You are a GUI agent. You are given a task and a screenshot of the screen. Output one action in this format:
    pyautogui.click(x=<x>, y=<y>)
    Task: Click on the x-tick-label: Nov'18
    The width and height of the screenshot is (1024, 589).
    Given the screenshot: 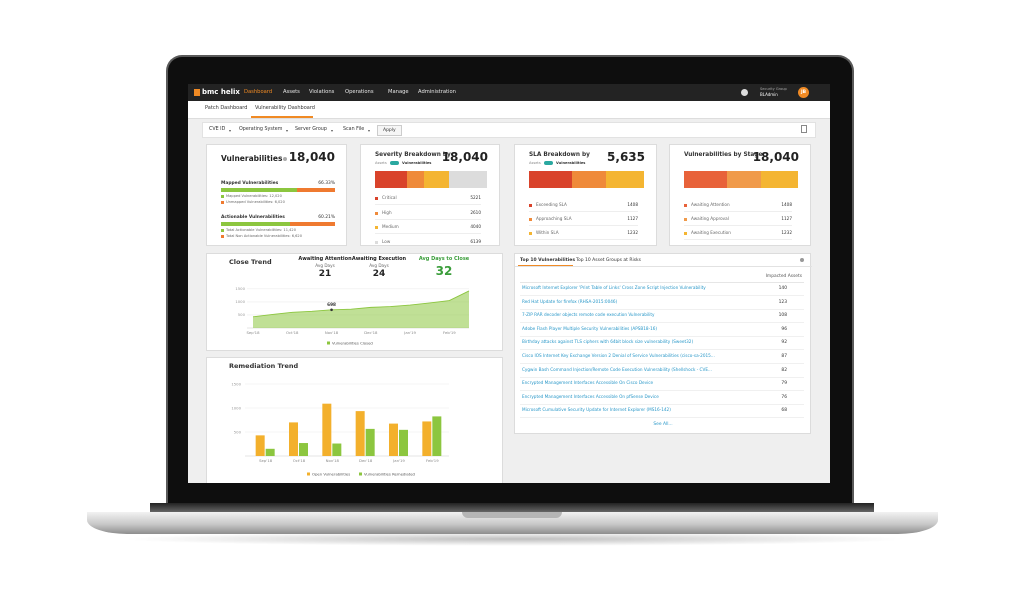 What is the action you would take?
    pyautogui.click(x=332, y=332)
    